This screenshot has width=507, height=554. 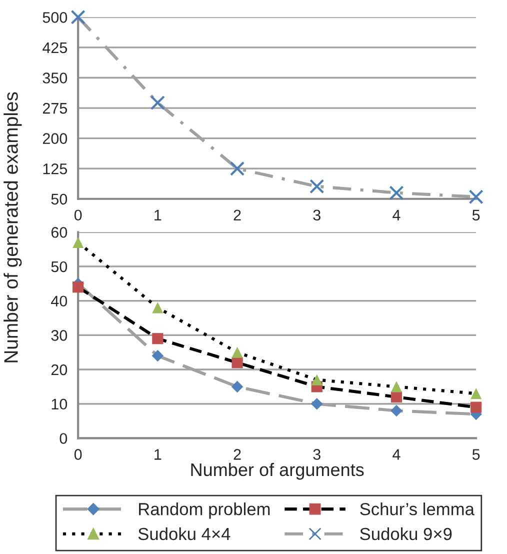 What do you see at coordinates (55, 17) in the screenshot?
I see `y-tick-label: 500` at bounding box center [55, 17].